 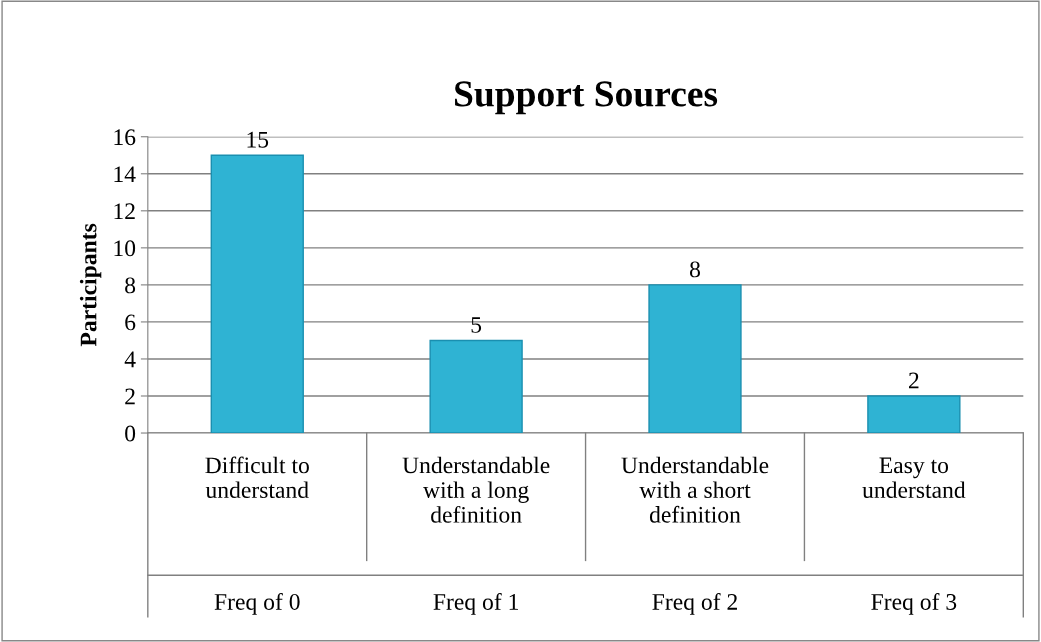 What do you see at coordinates (125, 248) in the screenshot?
I see `y-tick-label: 10` at bounding box center [125, 248].